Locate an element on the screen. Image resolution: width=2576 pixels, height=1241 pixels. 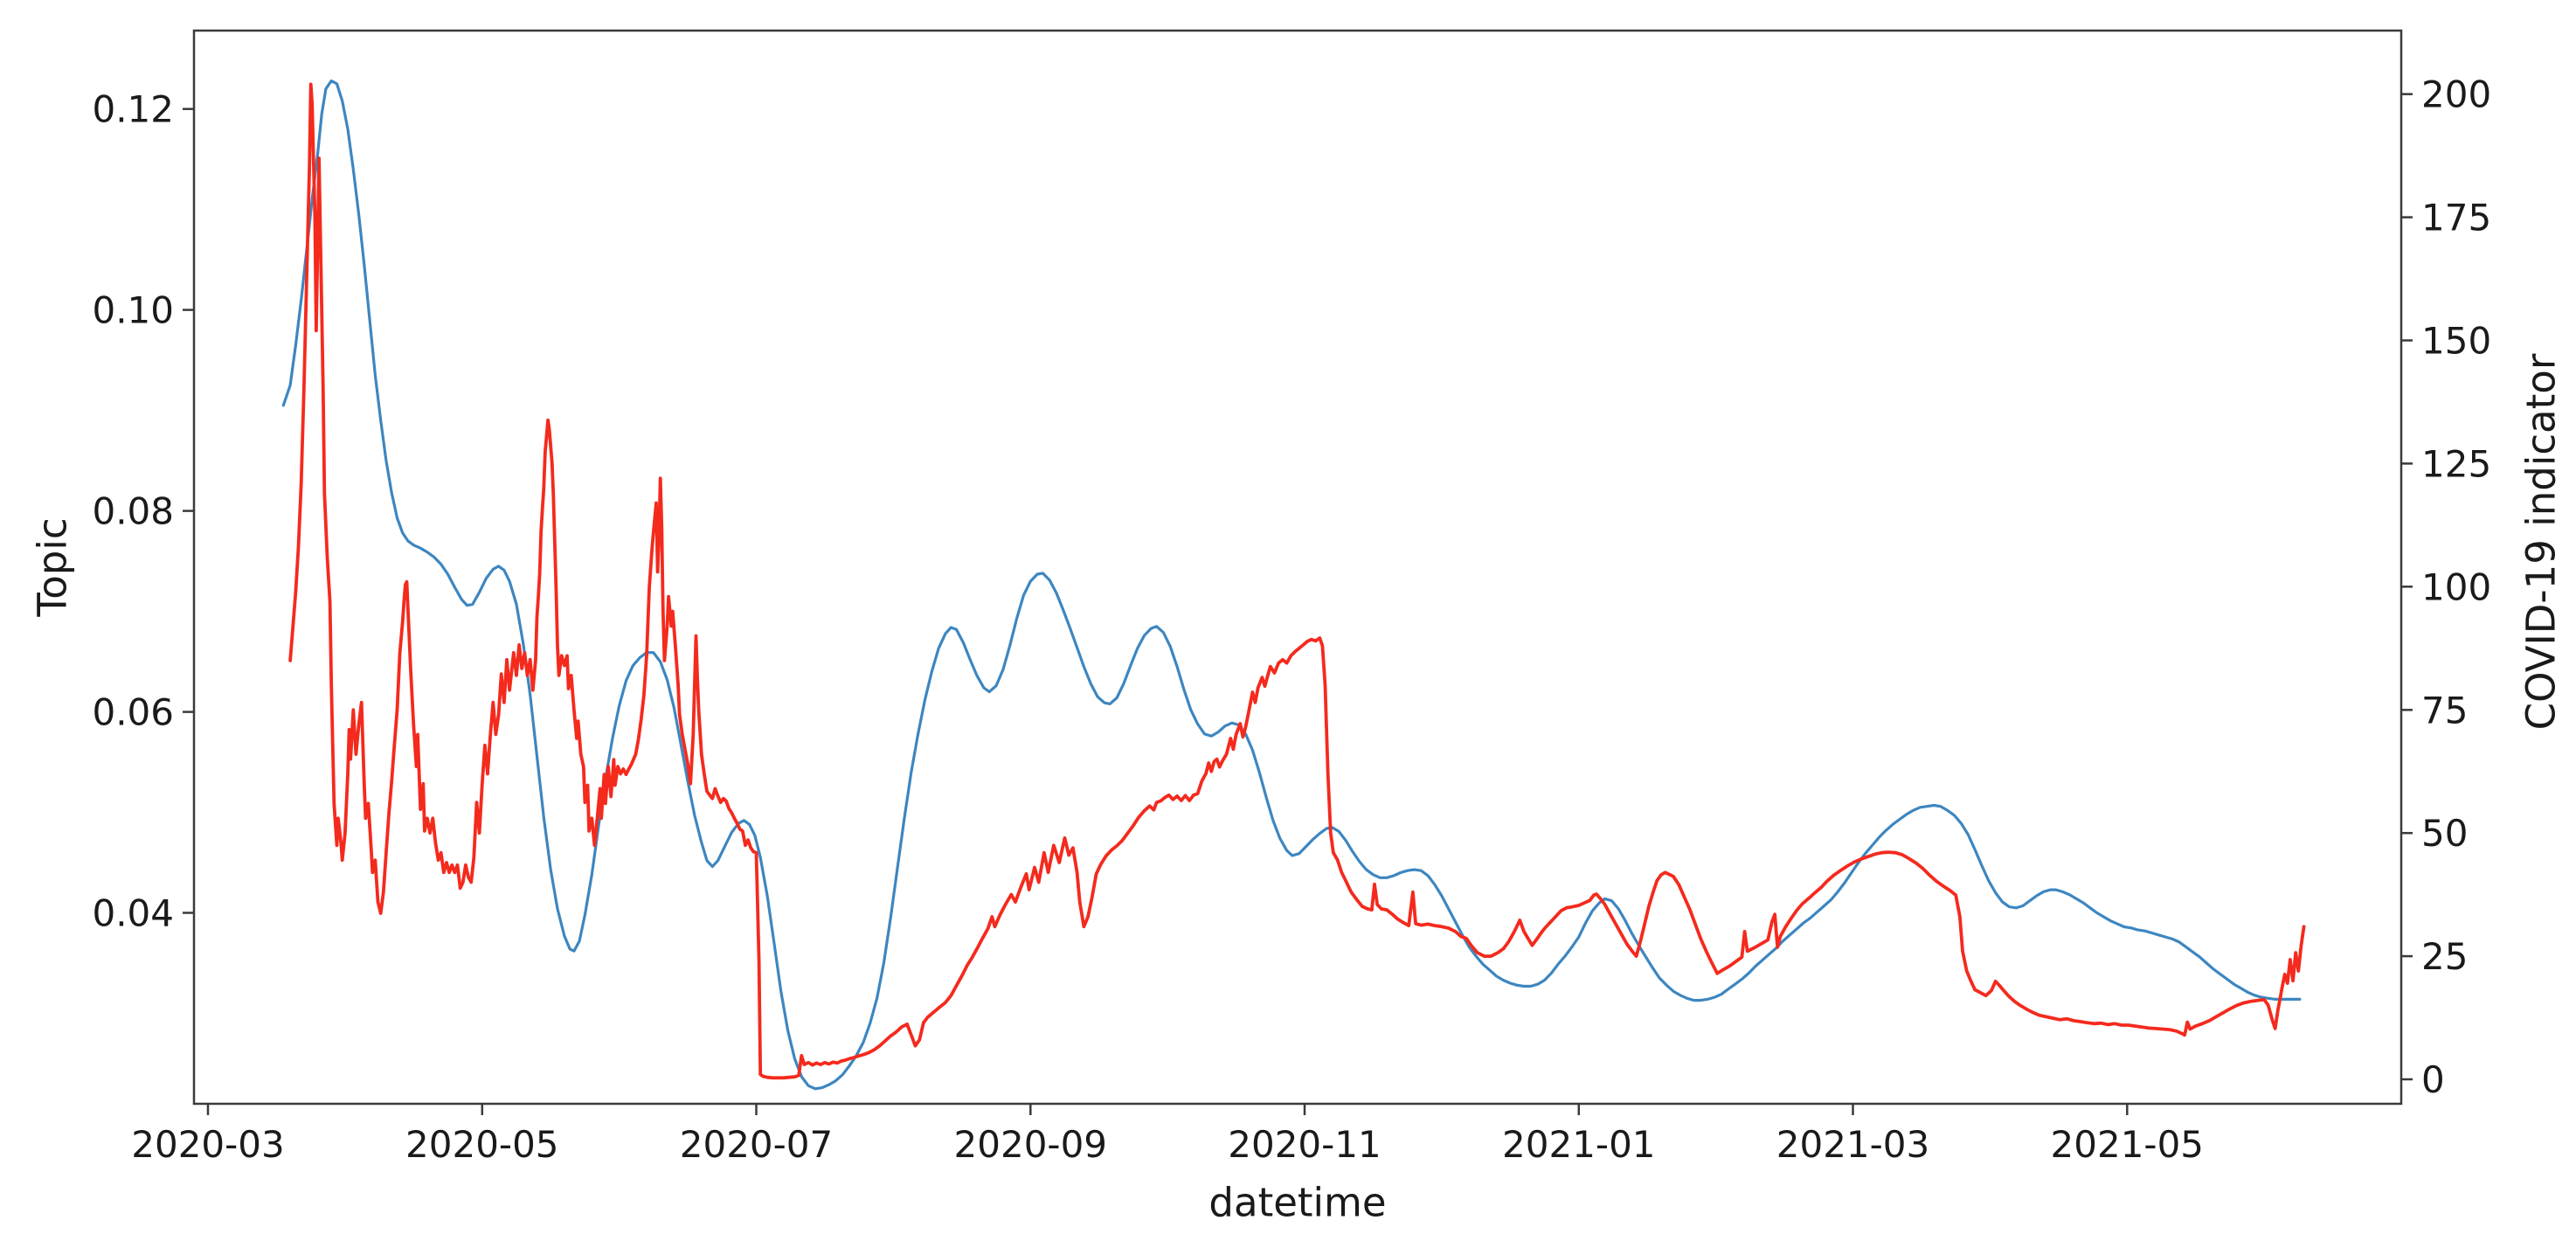
y-tick-label-right: 200 is located at coordinates (2456, 94).